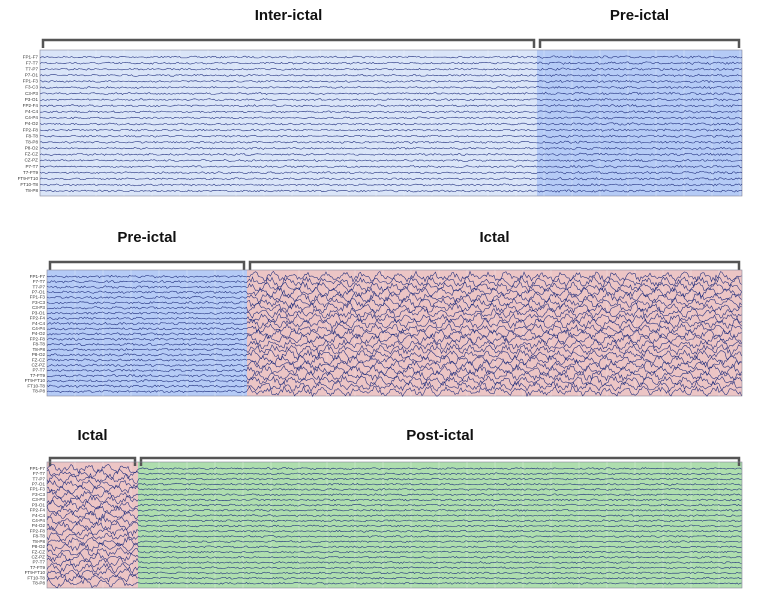 The image size is (766, 593). Describe the element at coordinates (36, 577) in the screenshot. I see `channel-label: FT10-T8` at that location.